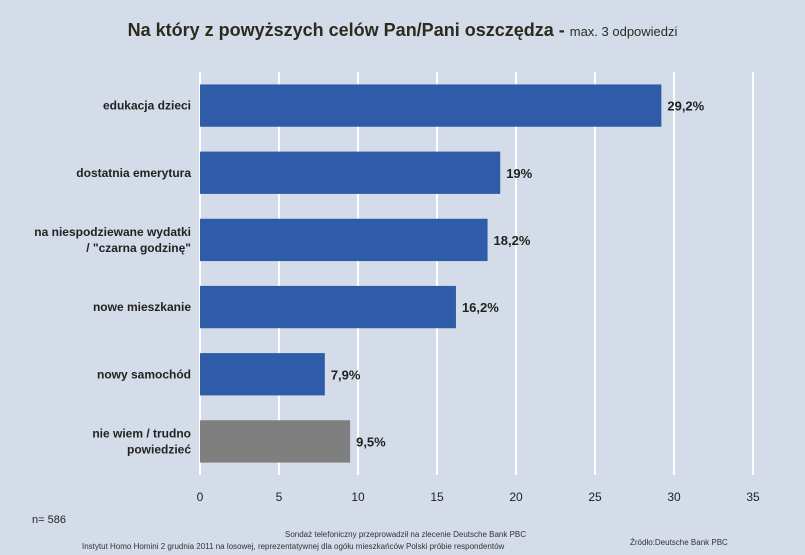 The image size is (805, 555). What do you see at coordinates (159, 449) in the screenshot?
I see `category-label: powiedzieć` at bounding box center [159, 449].